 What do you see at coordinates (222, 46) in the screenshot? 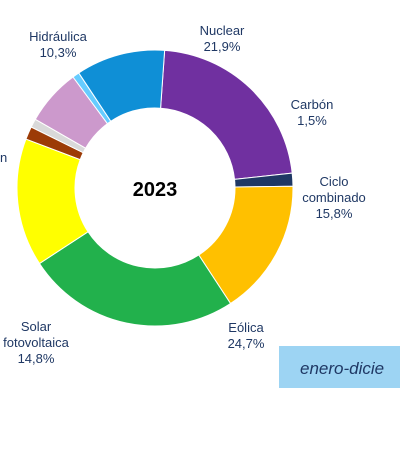
I see `label-nuclear-pct: 21,9%` at bounding box center [222, 46].